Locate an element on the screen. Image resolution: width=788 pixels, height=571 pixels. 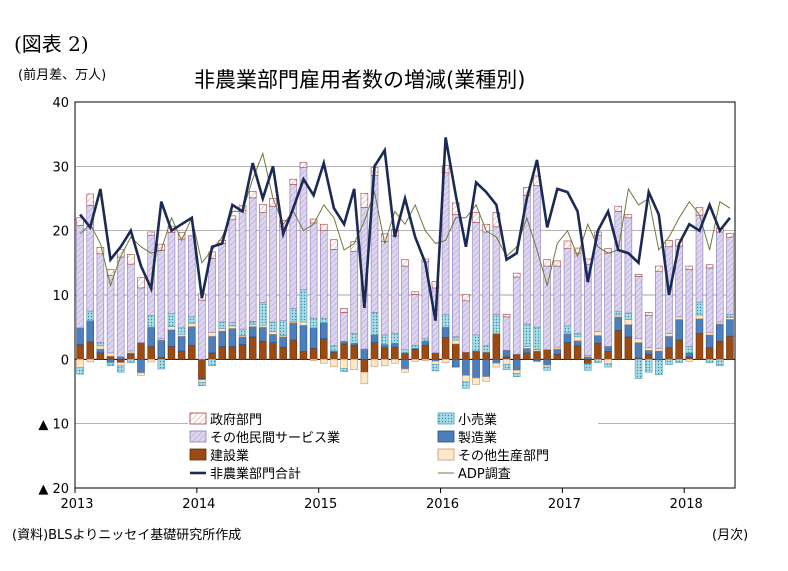
y-tick-label: ▲ 10 is located at coordinates (53, 425).